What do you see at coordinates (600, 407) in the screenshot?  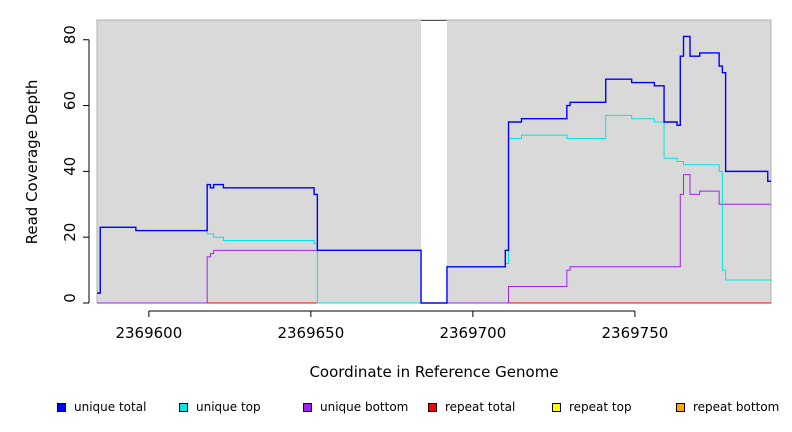 I see `legend-label: repeat top` at bounding box center [600, 407].